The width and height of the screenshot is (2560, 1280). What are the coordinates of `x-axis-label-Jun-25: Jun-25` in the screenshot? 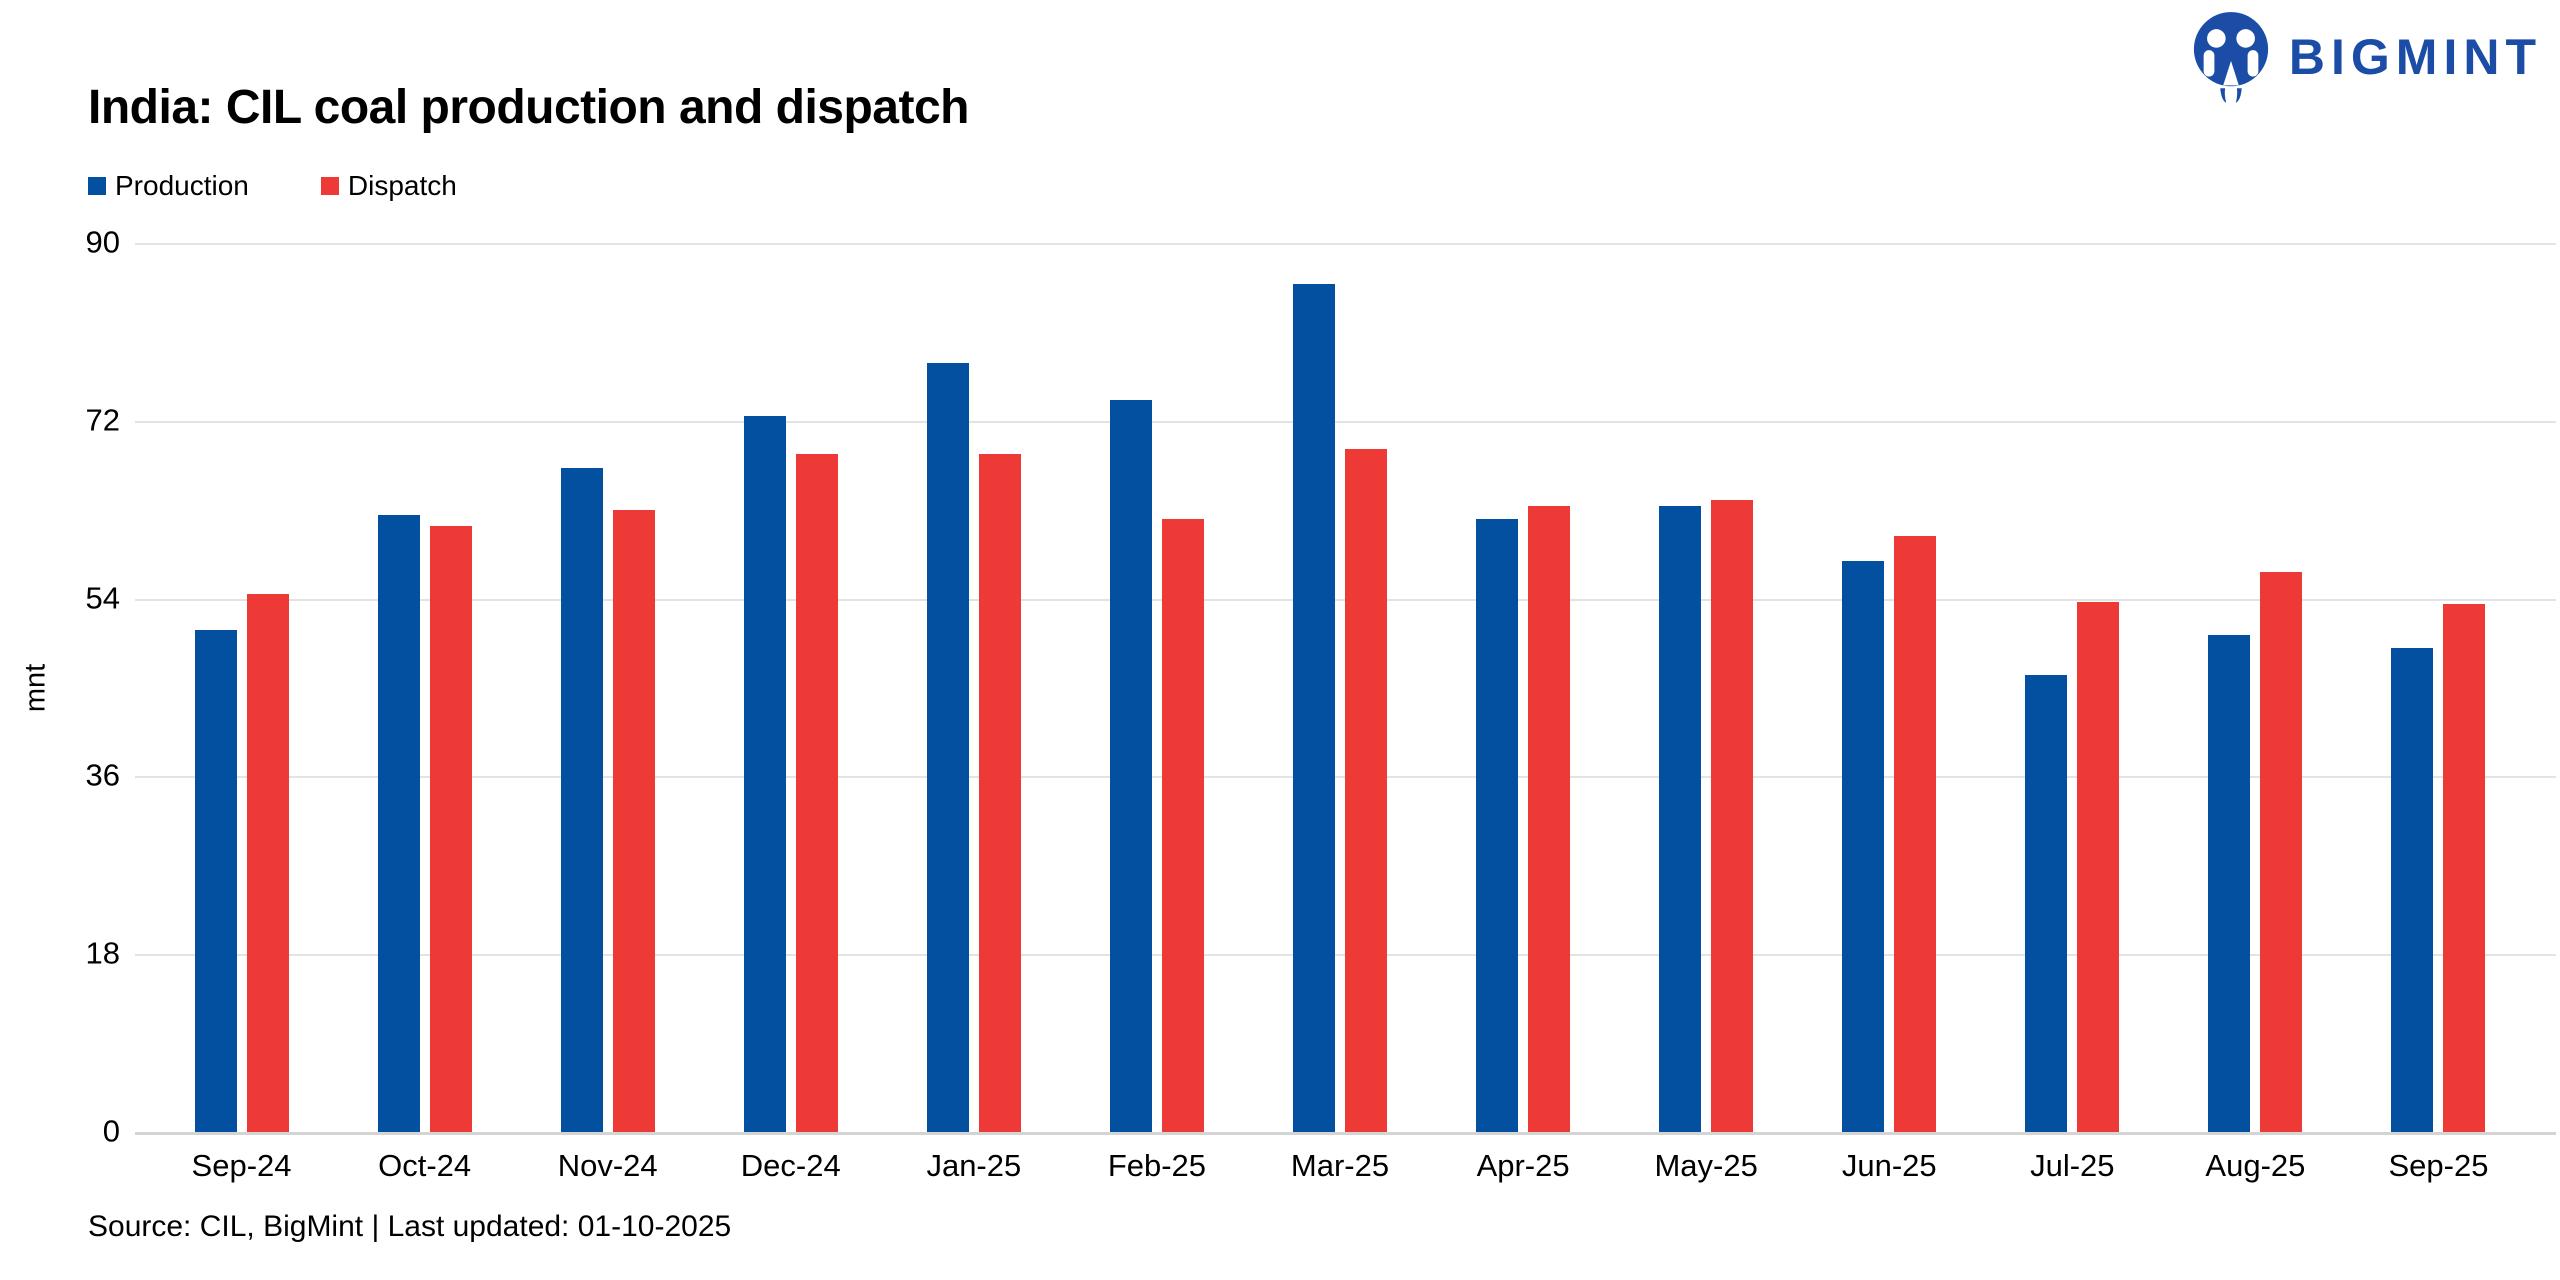 It's located at (1889, 1165).